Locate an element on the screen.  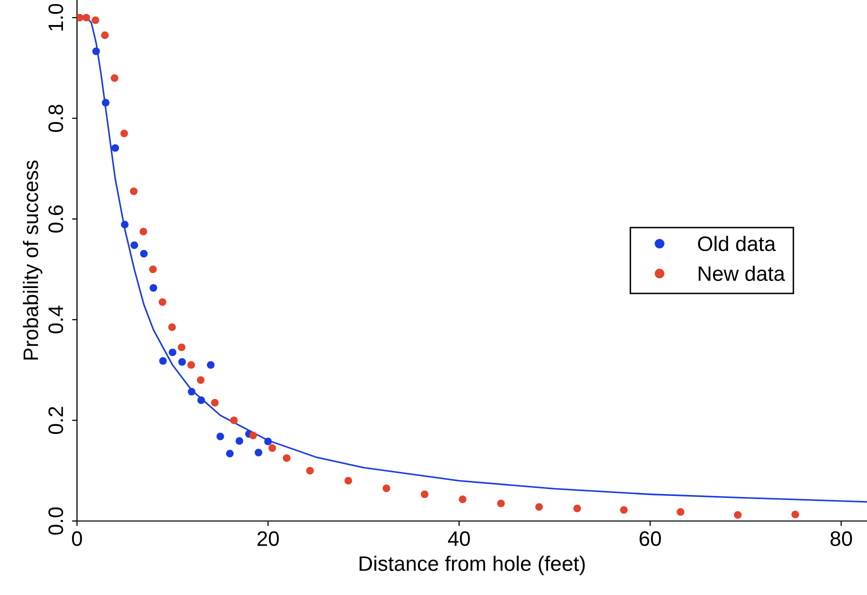
y-tick-label: 0.6 is located at coordinates (56, 219).